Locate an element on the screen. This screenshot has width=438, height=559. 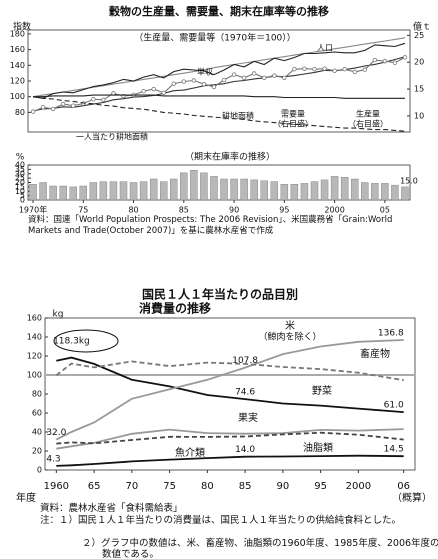
series-label: 人口 is located at coordinates (325, 48).